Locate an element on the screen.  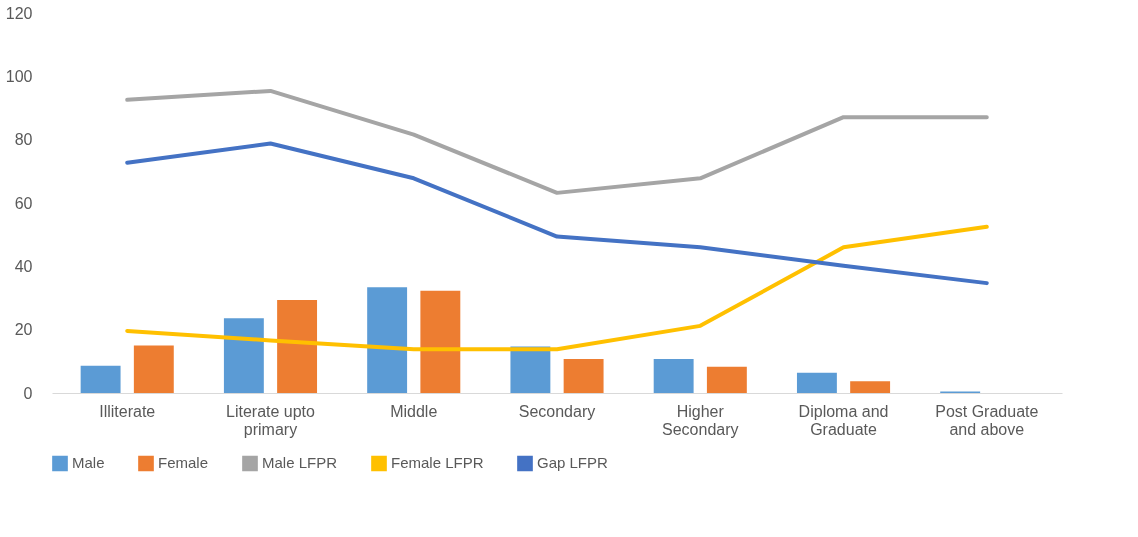
y-tick-label: 40 is located at coordinates (23, 266).